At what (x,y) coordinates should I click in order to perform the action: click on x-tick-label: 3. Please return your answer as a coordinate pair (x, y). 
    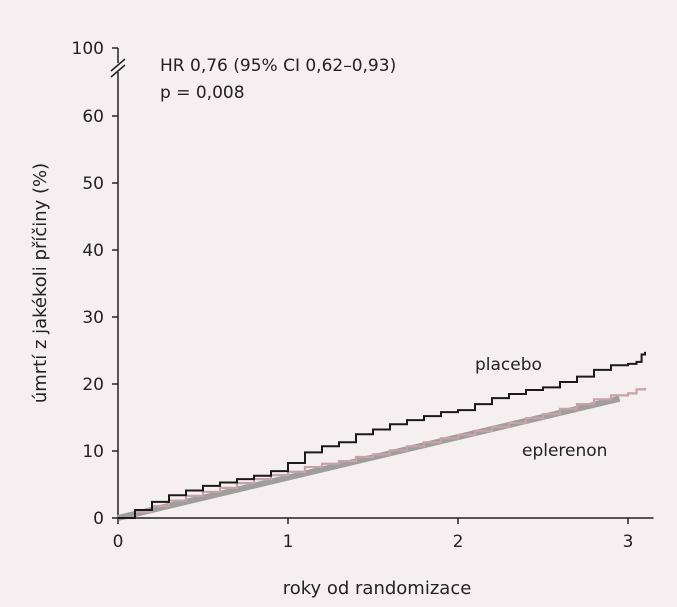
    Looking at the image, I should click on (628, 542).